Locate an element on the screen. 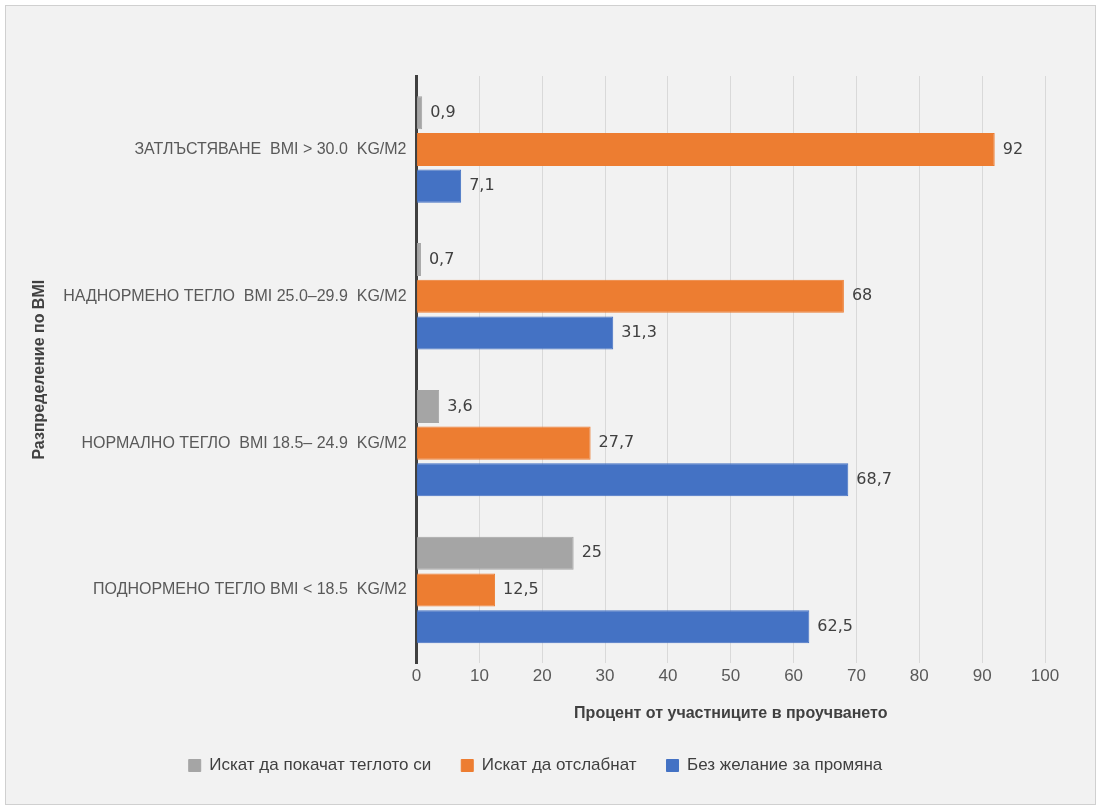 Image resolution: width=1099 pixels, height=808 pixels. x-tick-label: 20 is located at coordinates (542, 676).